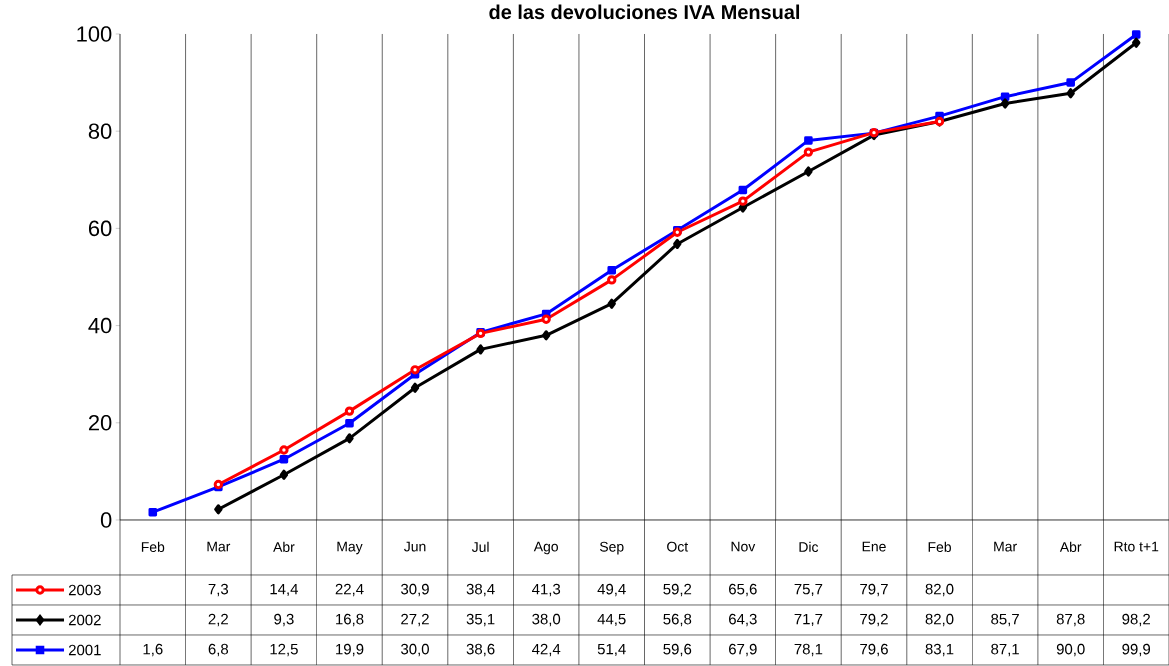 This screenshot has width=1169, height=666. What do you see at coordinates (415, 620) in the screenshot?
I see `data-label: 27,2` at bounding box center [415, 620].